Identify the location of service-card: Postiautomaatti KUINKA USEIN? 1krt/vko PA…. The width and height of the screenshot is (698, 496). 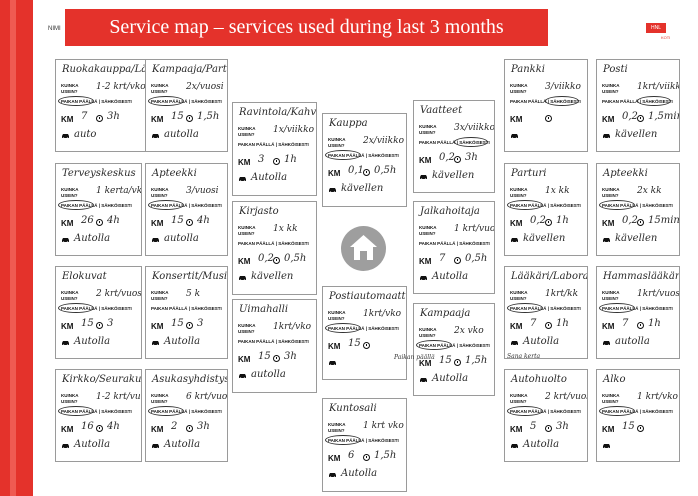
(364, 333).